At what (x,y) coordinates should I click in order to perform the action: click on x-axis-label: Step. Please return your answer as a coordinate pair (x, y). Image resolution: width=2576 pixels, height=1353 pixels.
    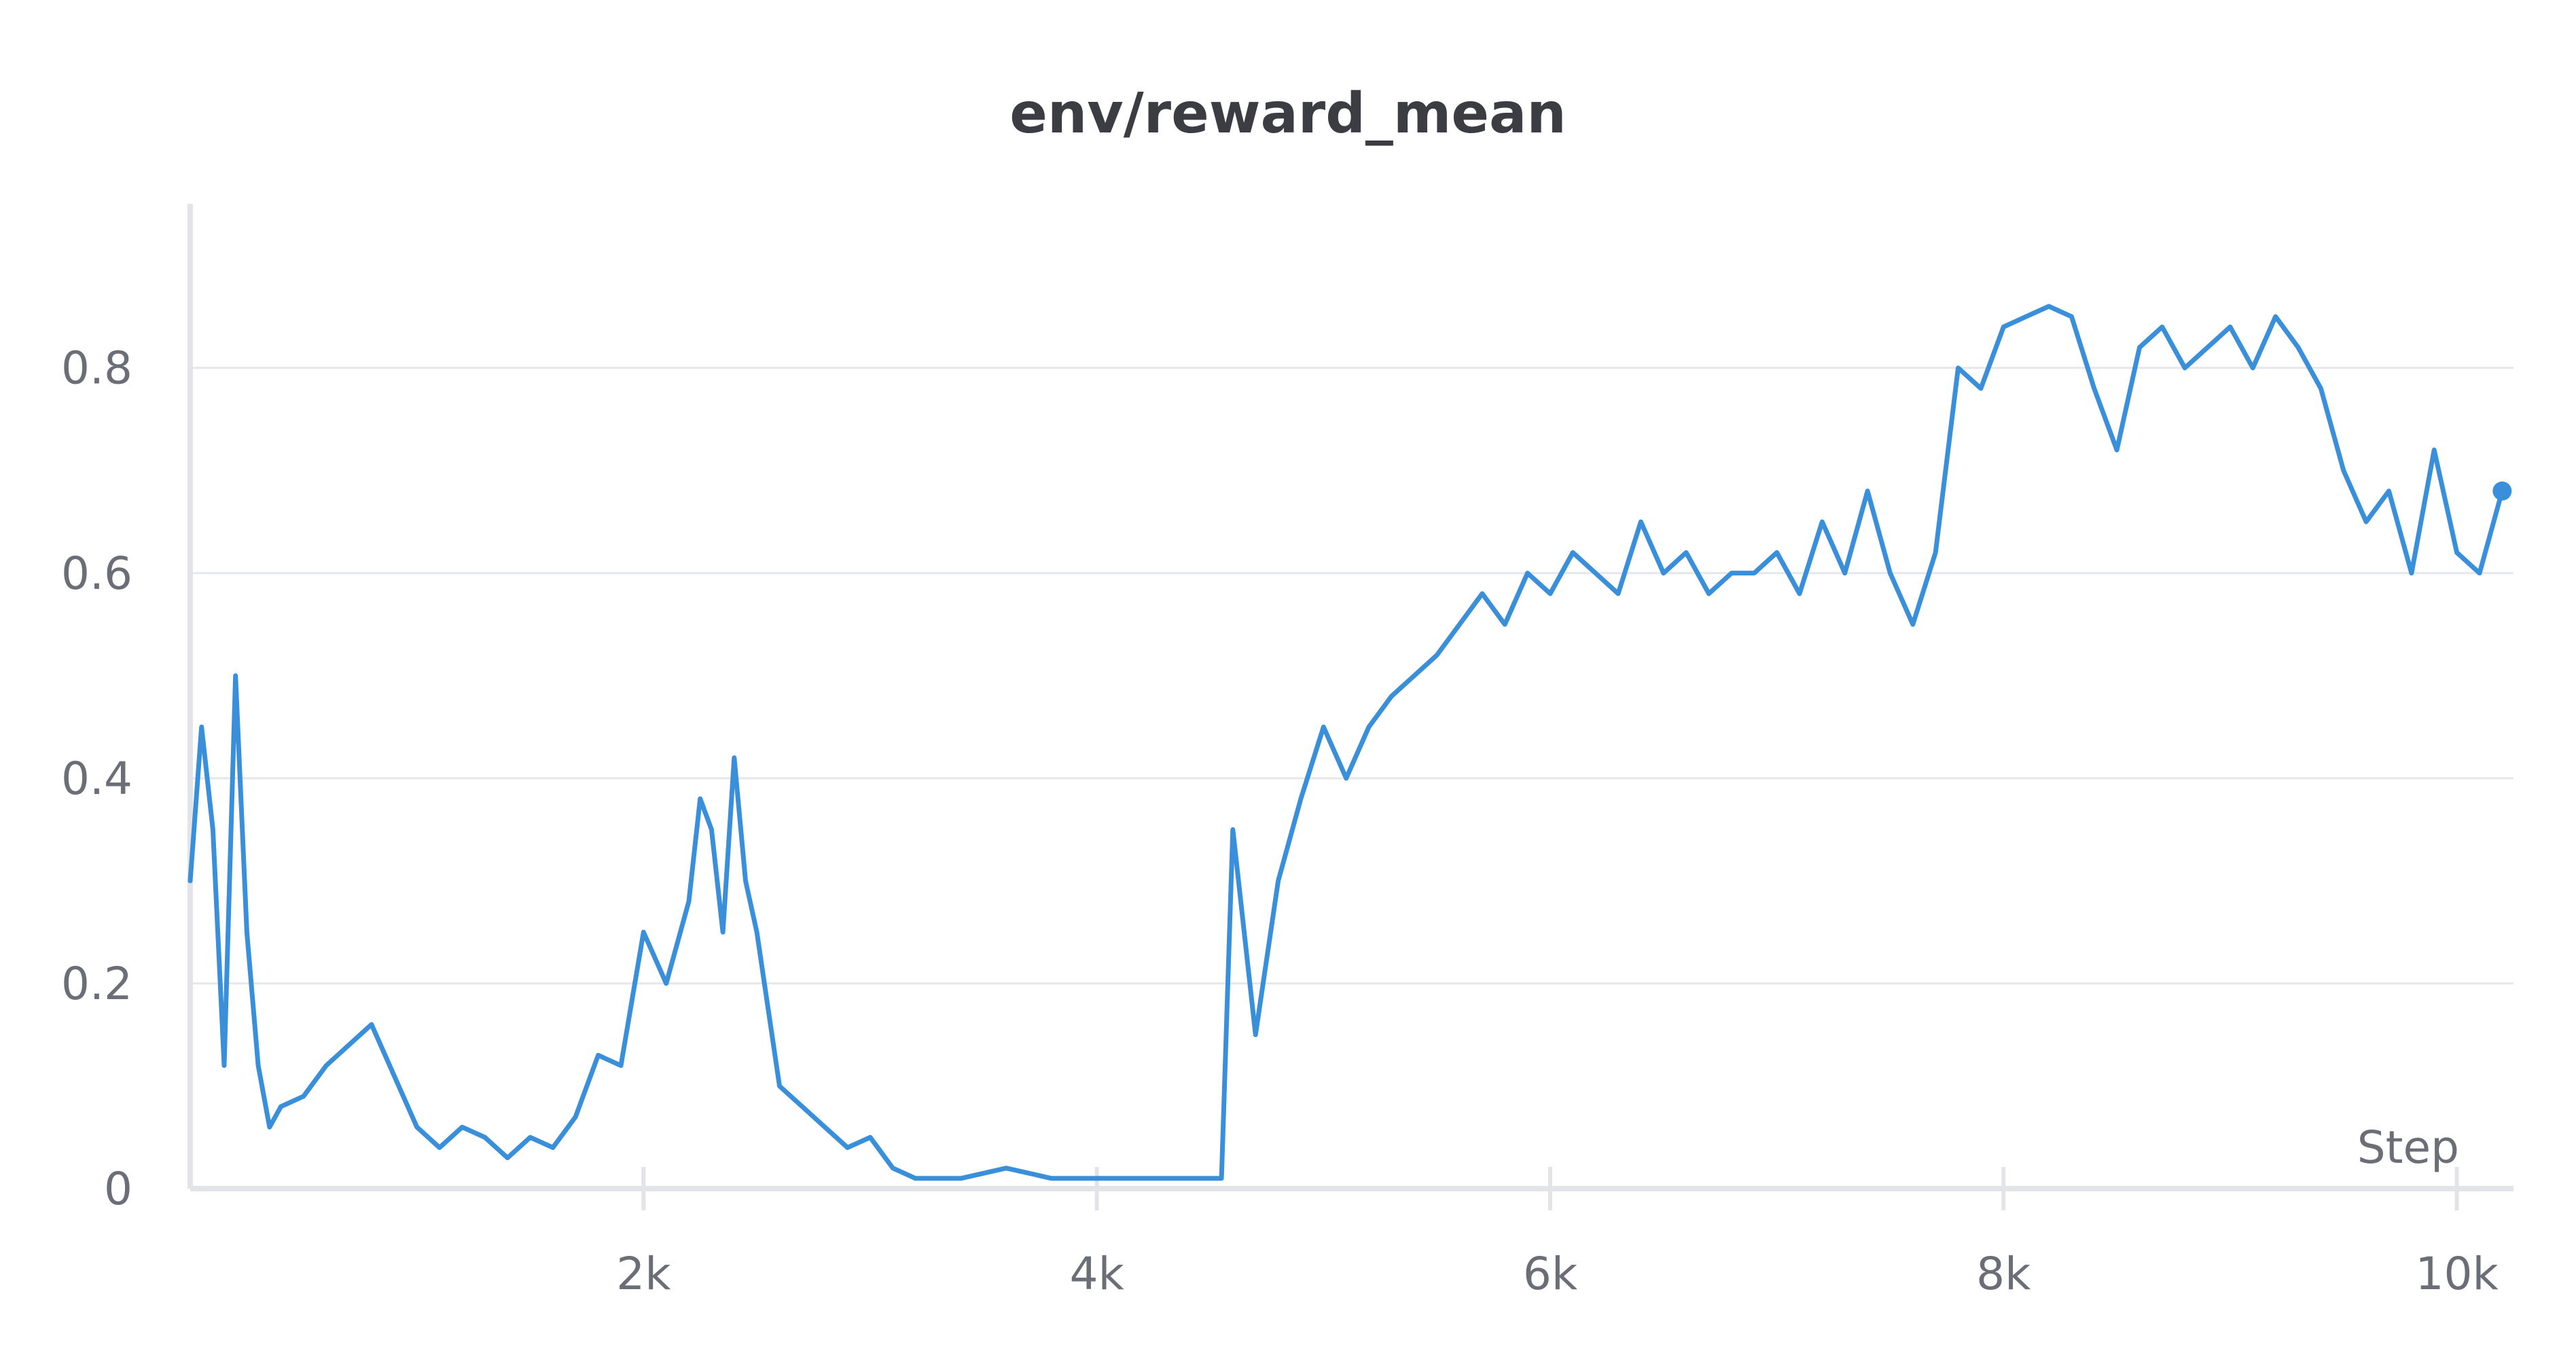
    Looking at the image, I should click on (2408, 1147).